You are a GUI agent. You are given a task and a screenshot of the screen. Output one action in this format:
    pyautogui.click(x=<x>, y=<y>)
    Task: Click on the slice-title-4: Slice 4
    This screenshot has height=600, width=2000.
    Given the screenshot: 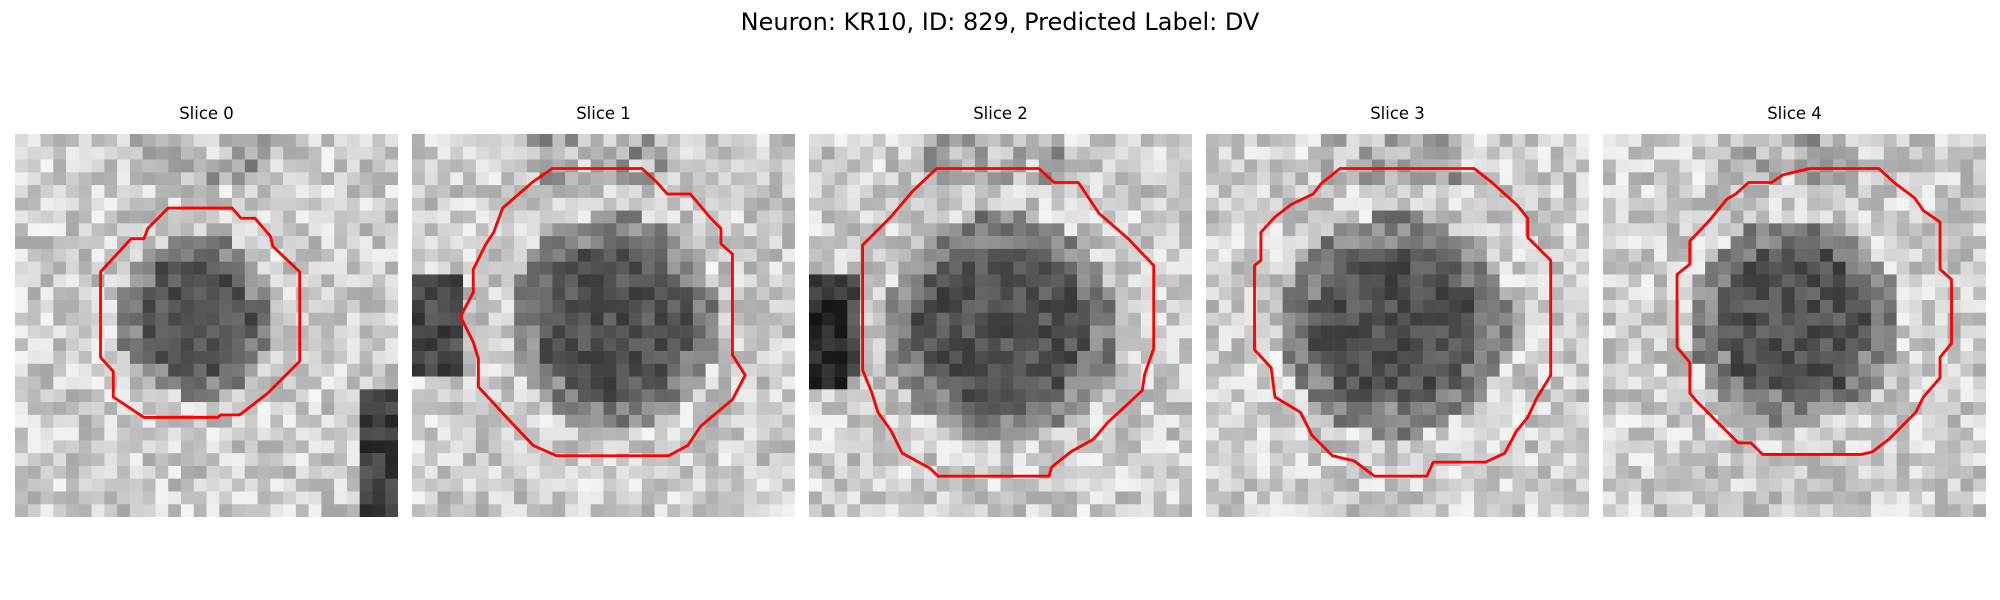 What is the action you would take?
    pyautogui.click(x=1794, y=113)
    